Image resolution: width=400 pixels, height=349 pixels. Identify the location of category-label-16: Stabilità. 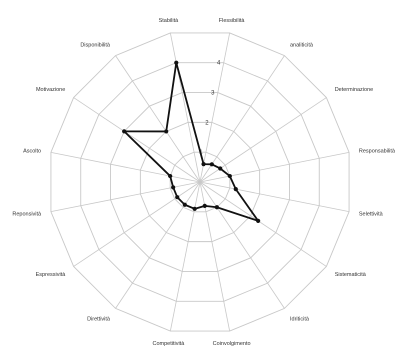
(169, 21).